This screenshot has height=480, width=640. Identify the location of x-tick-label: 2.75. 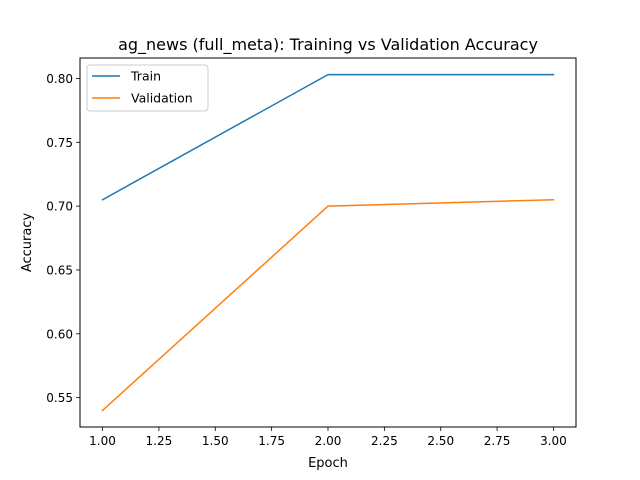
(497, 441).